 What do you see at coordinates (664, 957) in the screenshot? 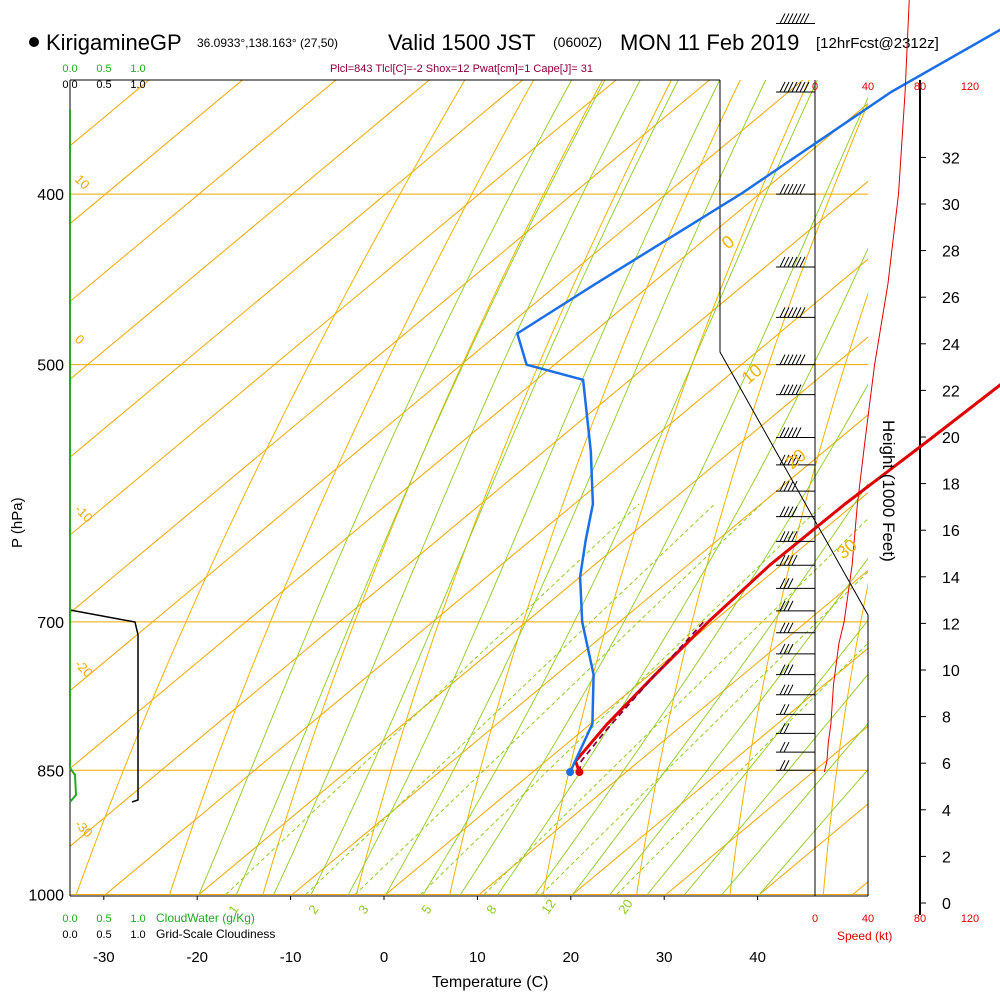
I see `x-tick-label: 30` at bounding box center [664, 957].